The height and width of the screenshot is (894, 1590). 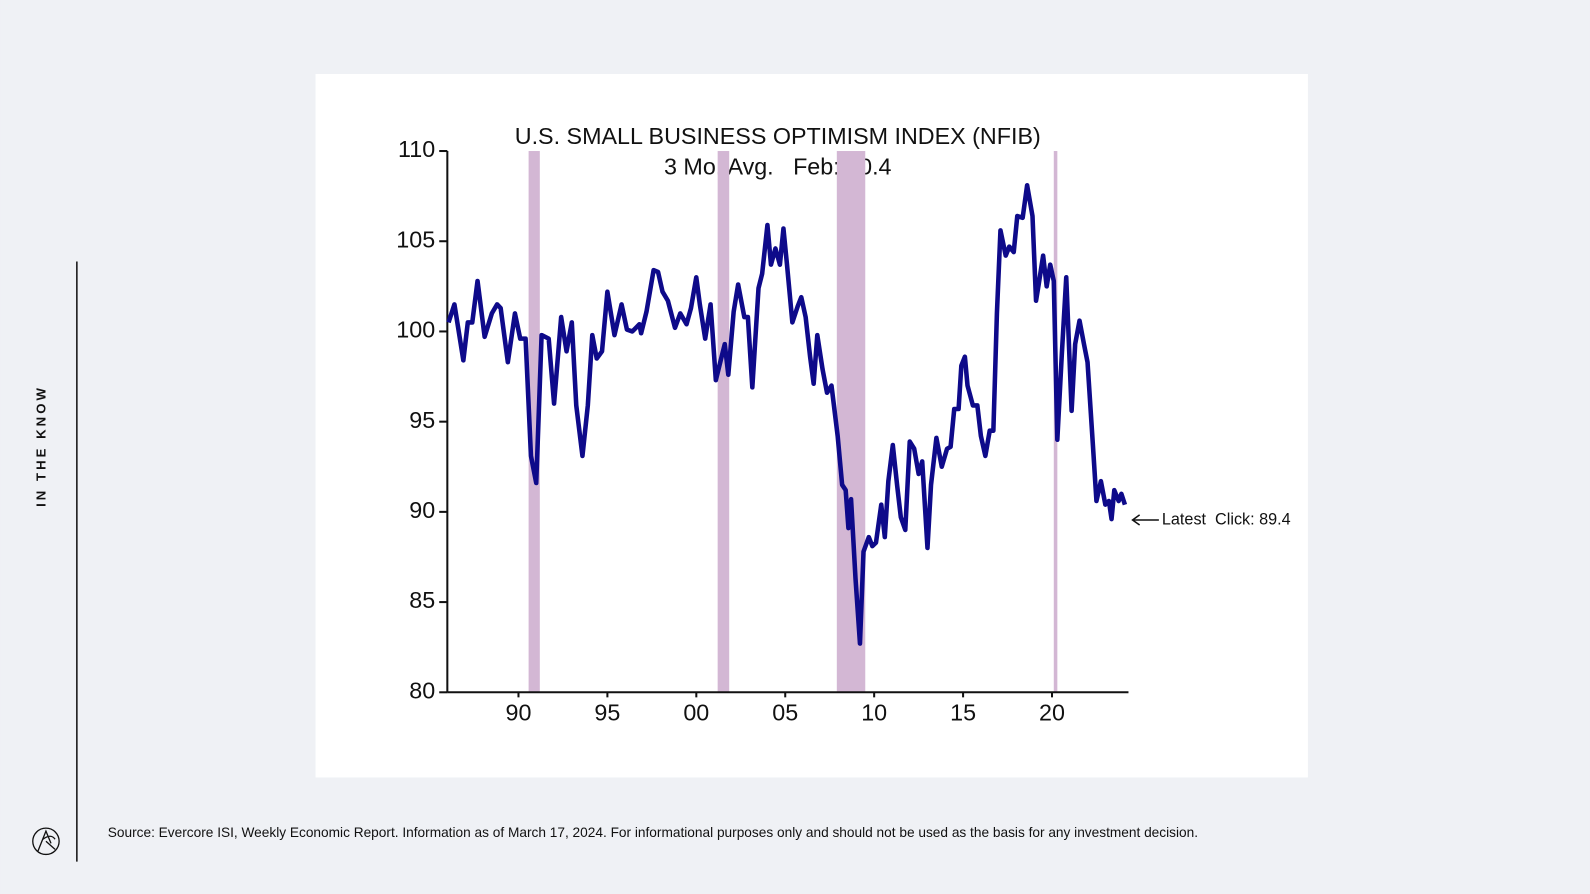 I want to click on x-tick-label: 05, so click(x=785, y=713).